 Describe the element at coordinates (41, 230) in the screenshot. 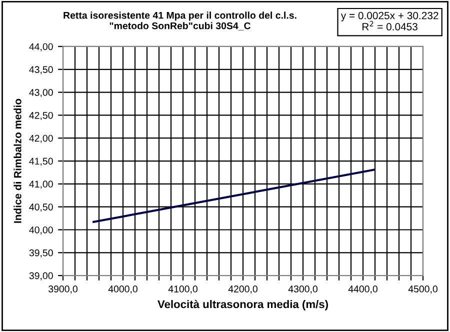

I see `y-tick-label: 40,00` at that location.